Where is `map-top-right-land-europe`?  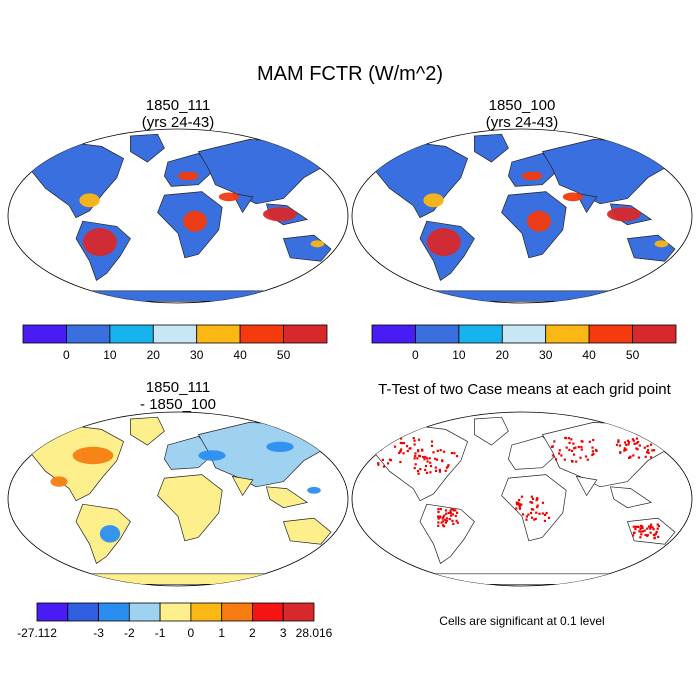
map-top-right-land-europe is located at coordinates (534, 170).